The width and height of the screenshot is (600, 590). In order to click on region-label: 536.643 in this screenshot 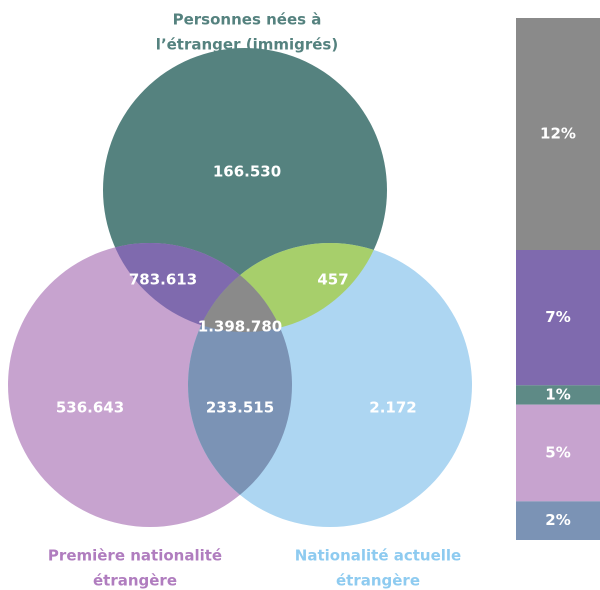, I will do `click(90, 408)`.